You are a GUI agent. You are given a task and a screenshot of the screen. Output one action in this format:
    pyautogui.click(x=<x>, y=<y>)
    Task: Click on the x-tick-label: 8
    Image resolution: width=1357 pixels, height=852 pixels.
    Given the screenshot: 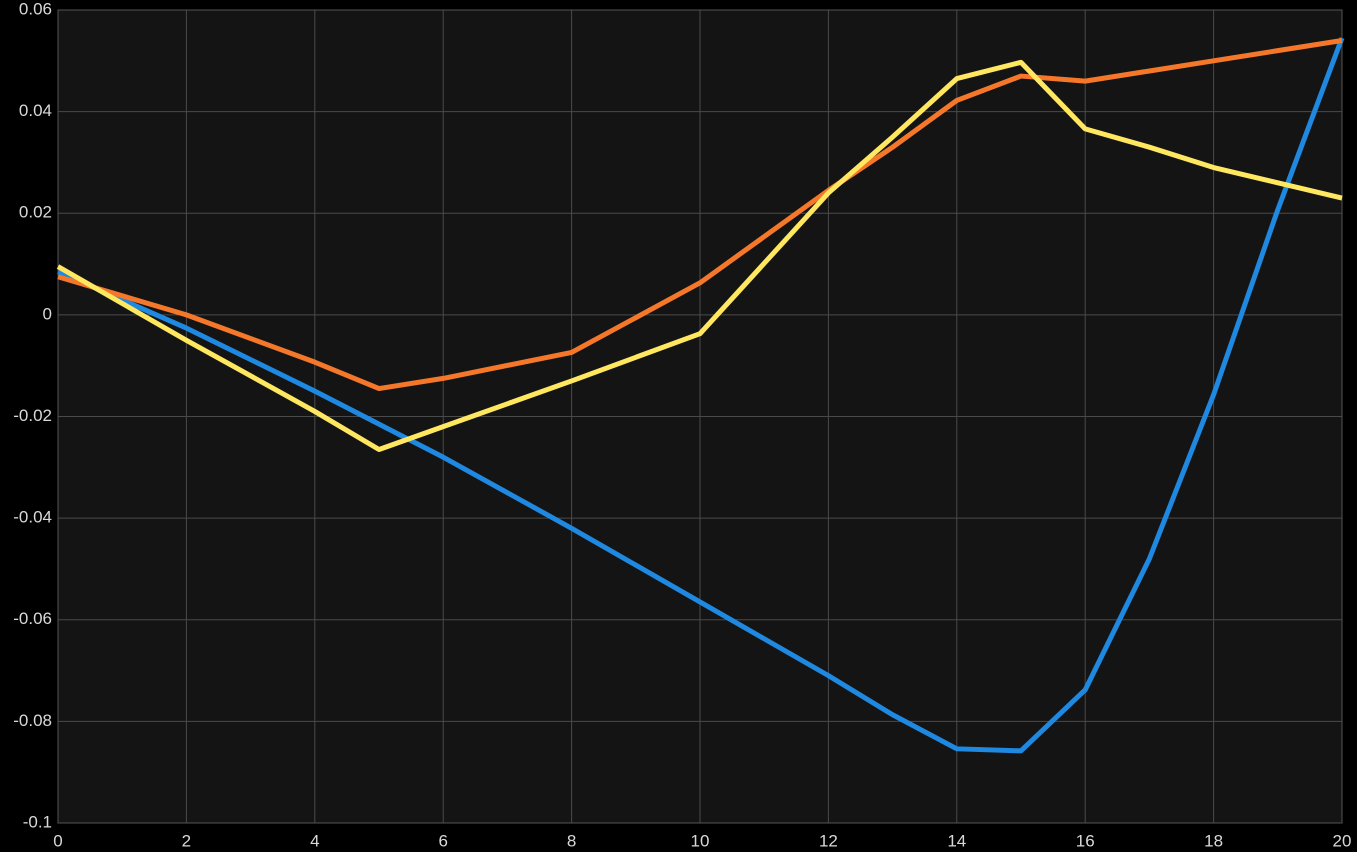 What is the action you would take?
    pyautogui.click(x=571, y=840)
    